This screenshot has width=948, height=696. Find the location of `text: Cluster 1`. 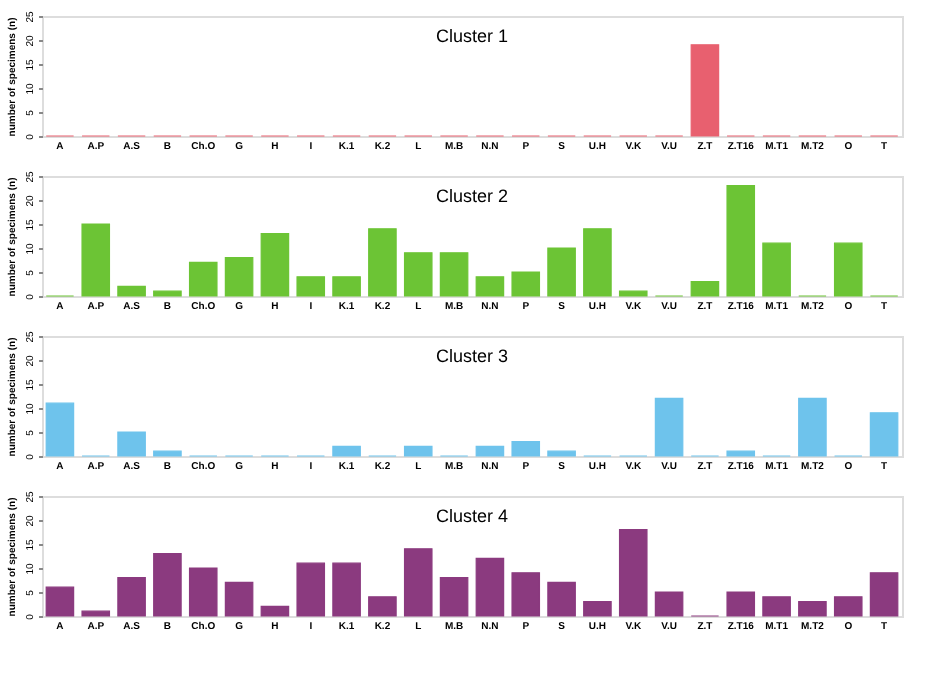

text: Cluster 1 is located at coordinates (472, 36).